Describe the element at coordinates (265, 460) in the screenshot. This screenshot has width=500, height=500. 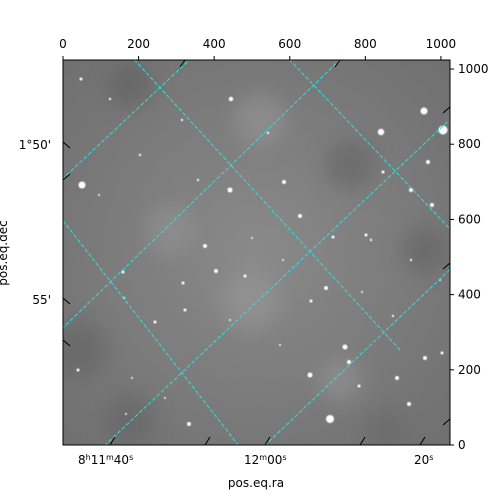
I see `ra-tick-label-2: 12m00s` at that location.